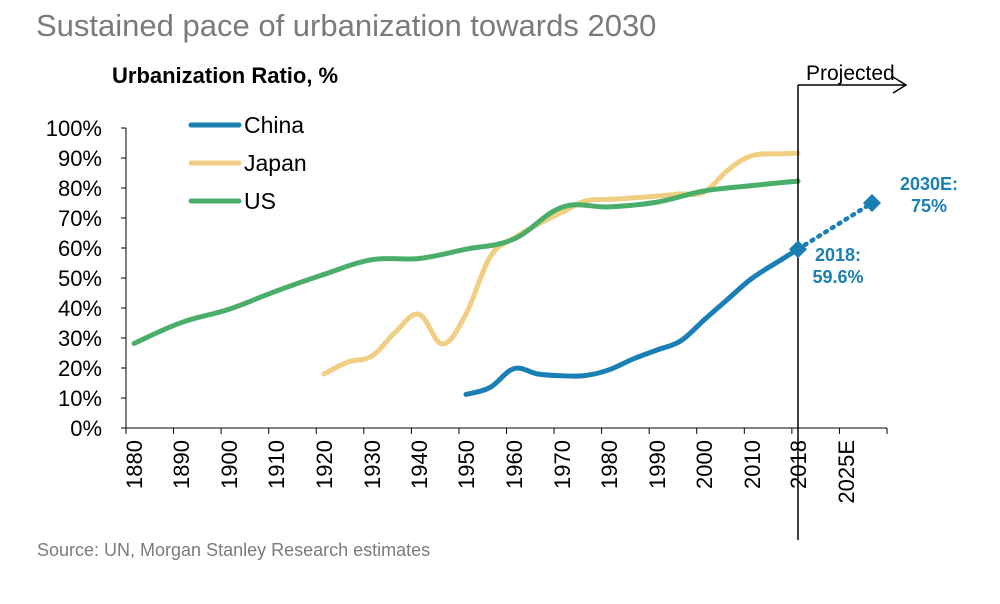 This screenshot has width=1000, height=604. Describe the element at coordinates (929, 206) in the screenshot. I see `china-annotation-label: 75%` at that location.